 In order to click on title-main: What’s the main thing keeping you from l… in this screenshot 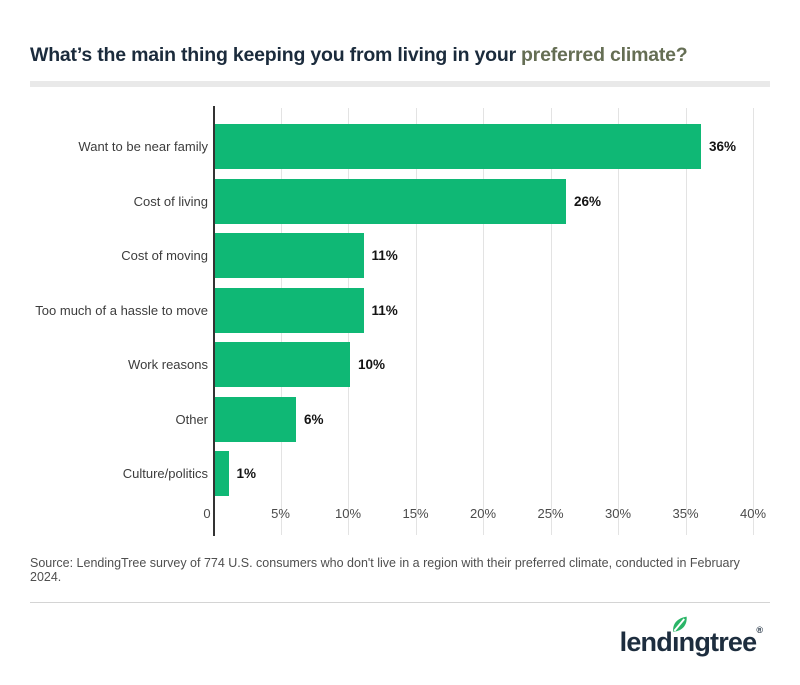, I will do `click(273, 55)`.